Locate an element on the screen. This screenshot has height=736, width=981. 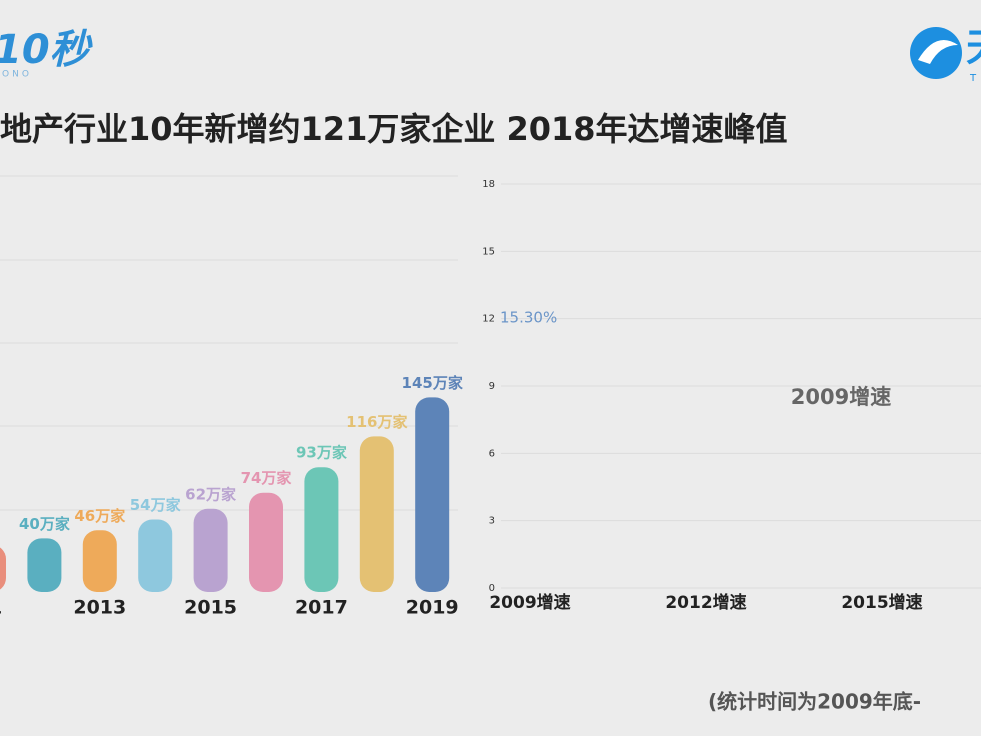
value-label: 93万家 is located at coordinates (321, 453).